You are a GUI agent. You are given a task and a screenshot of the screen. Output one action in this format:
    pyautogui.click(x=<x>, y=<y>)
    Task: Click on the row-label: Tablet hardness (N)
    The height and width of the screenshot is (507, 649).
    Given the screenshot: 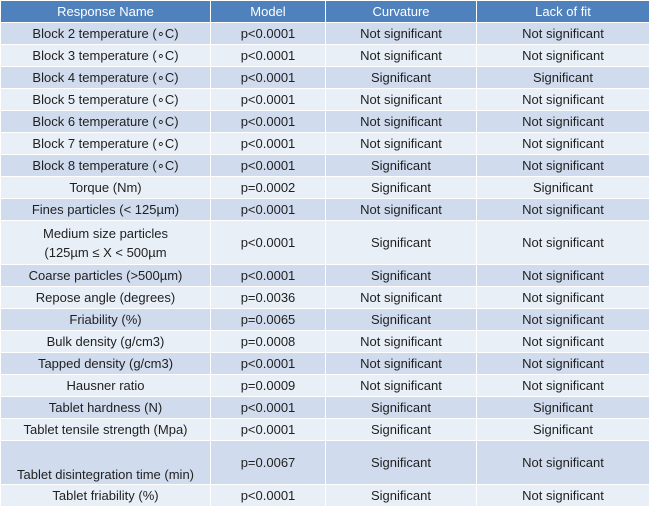 What is the action you would take?
    pyautogui.click(x=105, y=407)
    